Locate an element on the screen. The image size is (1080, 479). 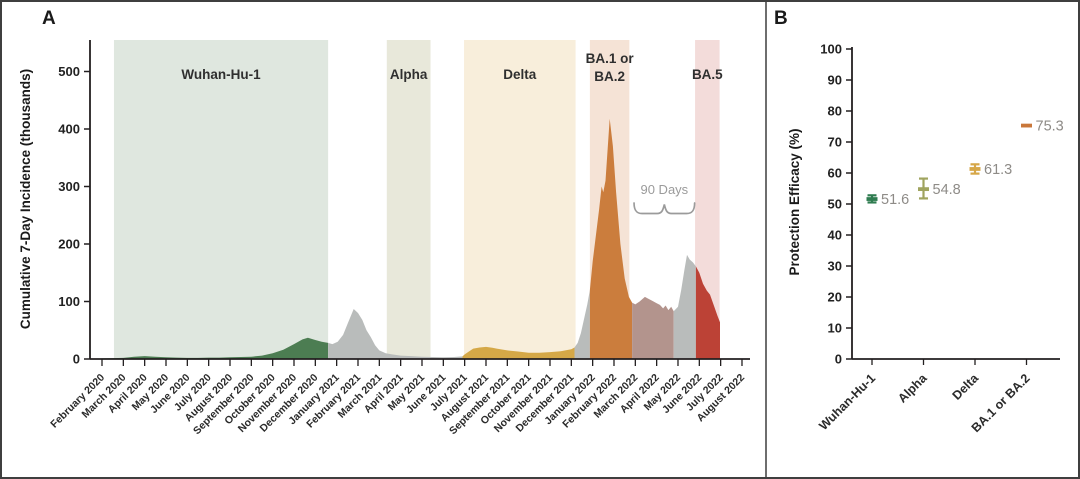
y-tick-label: 500 is located at coordinates (69, 71).